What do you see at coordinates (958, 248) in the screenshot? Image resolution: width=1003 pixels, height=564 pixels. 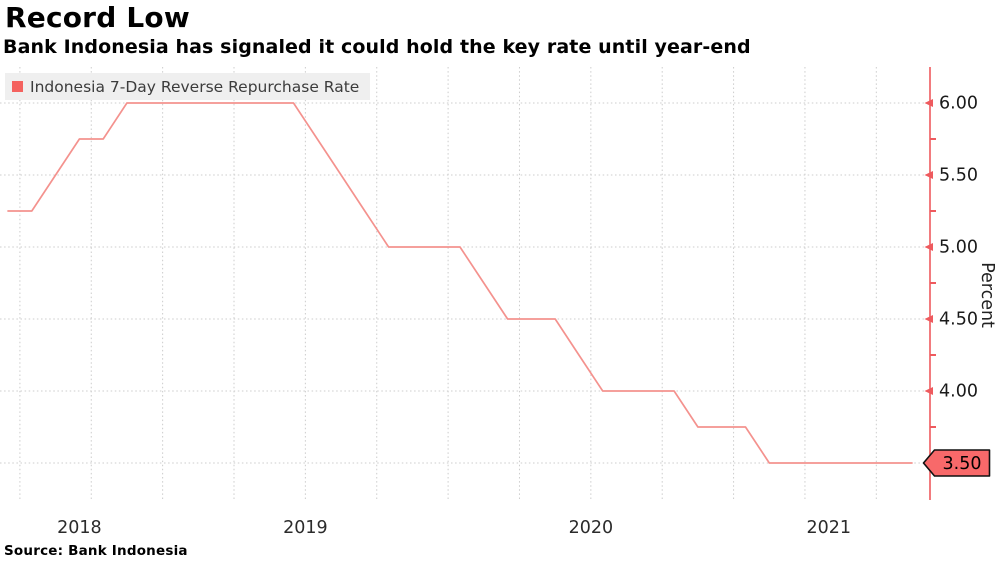 I see `y-tick-label: 5.00` at bounding box center [958, 248].